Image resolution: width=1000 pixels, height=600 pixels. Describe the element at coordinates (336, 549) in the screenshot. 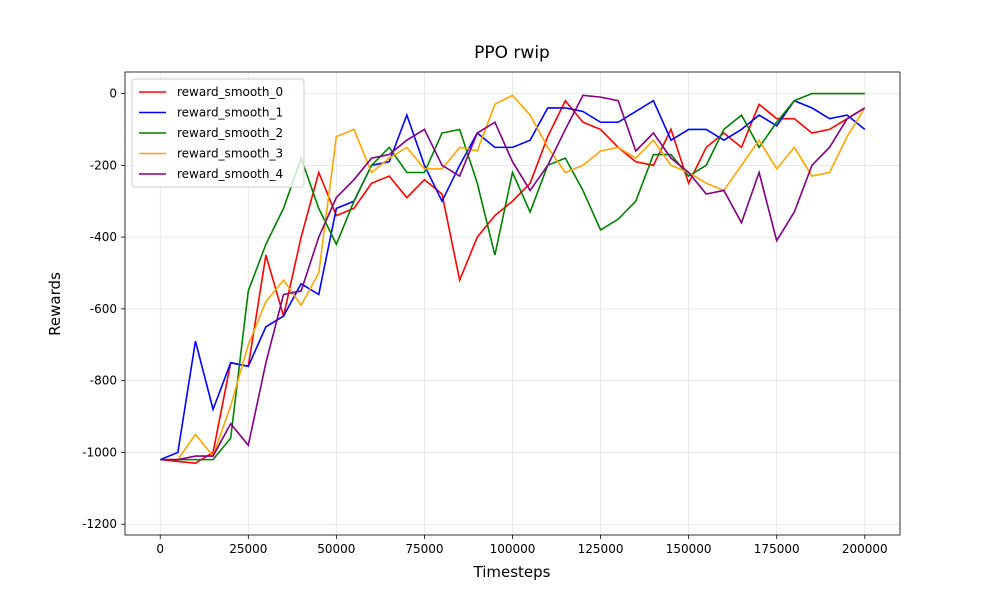

I see `x-tick-label: 50000` at that location.